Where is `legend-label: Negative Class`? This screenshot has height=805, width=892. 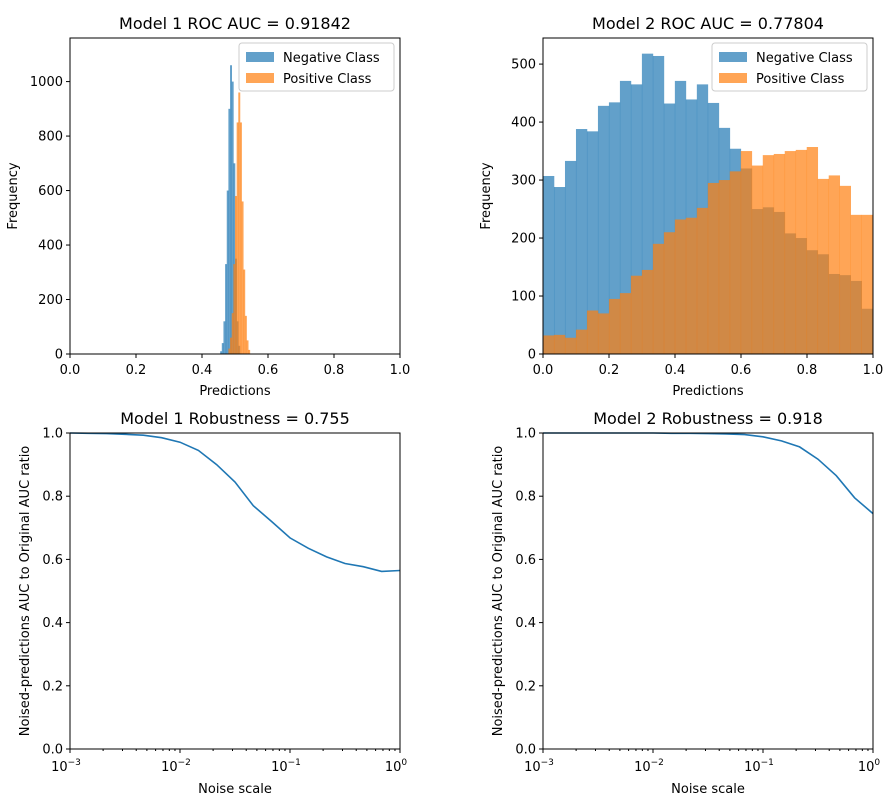
legend-label: Negative Class is located at coordinates (804, 58).